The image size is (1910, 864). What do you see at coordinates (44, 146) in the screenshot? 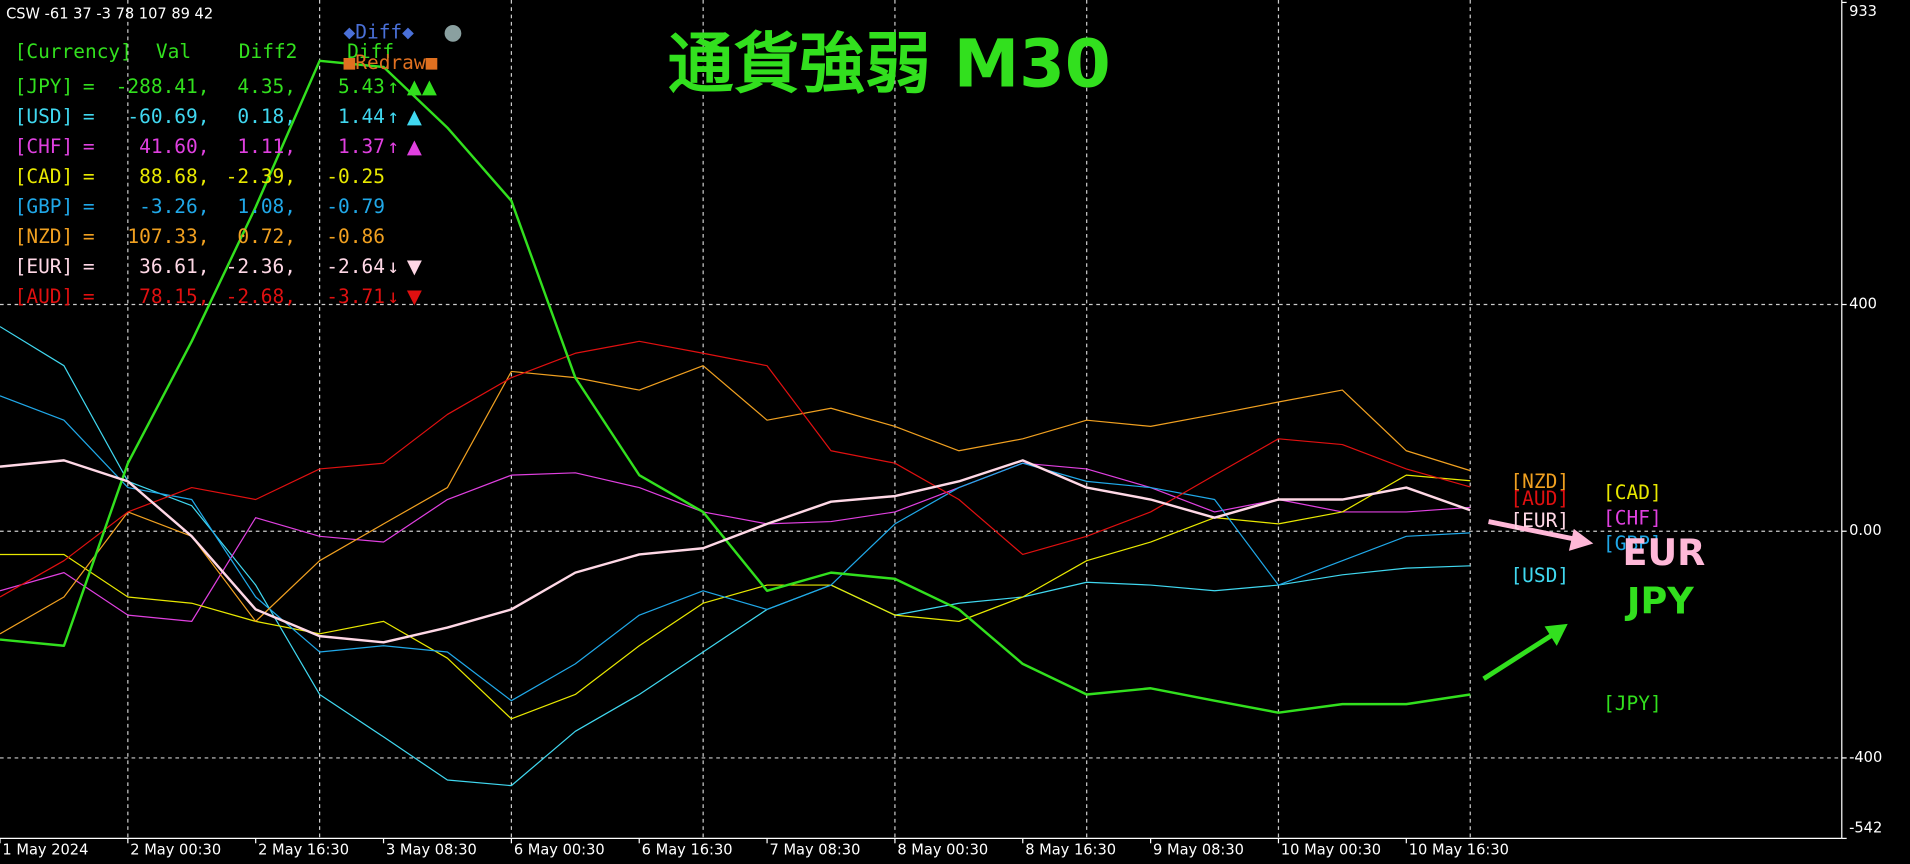
I see `row-currency: [CHF]` at bounding box center [44, 146].